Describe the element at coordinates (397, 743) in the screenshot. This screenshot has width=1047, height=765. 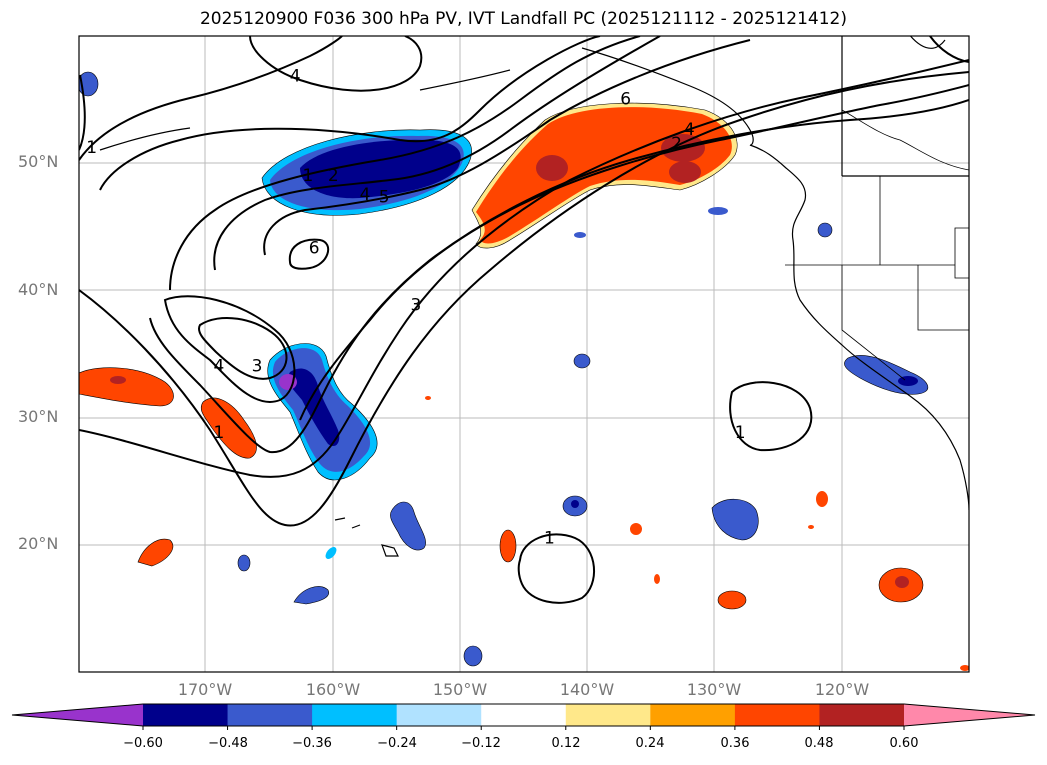
I see `colorbar-tick-label: −0.24` at that location.